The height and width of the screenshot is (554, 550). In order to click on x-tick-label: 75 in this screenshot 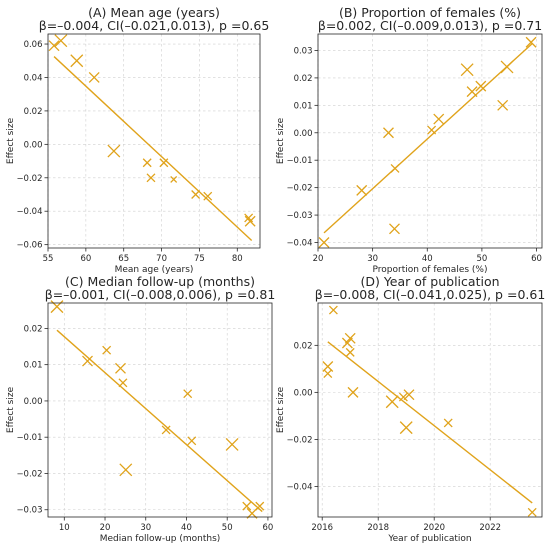, I will do `click(199, 259)`.